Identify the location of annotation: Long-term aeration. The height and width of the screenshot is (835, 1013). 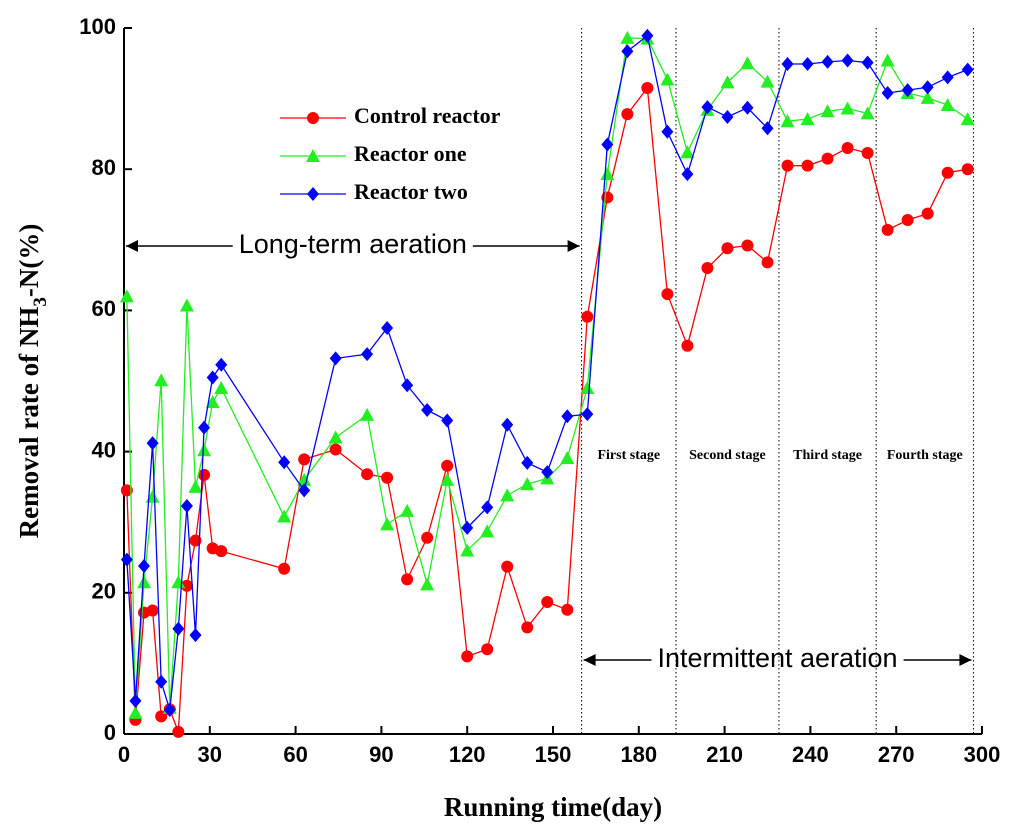
(353, 244).